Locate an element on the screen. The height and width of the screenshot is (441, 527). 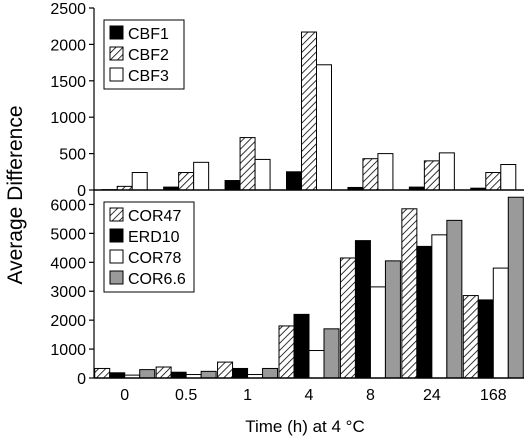
y-tick-label: 4000 is located at coordinates (68, 263).